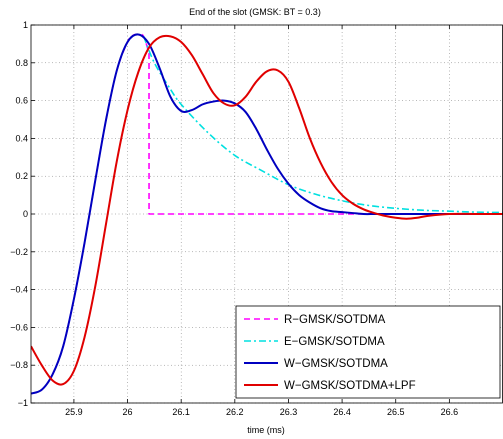 The width and height of the screenshot is (503, 439). I want to click on y-tick-label: 0.8, so click(21, 63).